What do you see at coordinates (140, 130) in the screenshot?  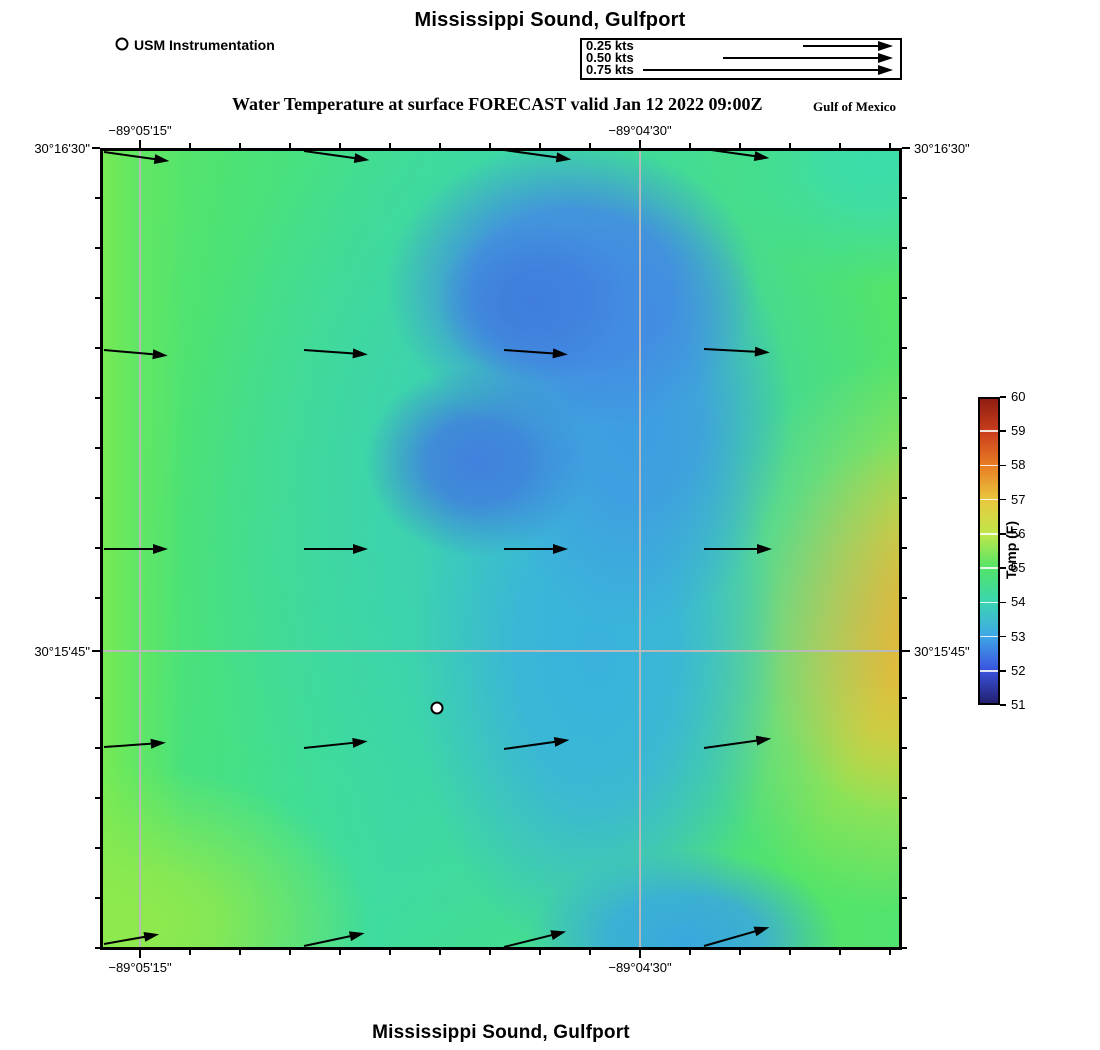 I see `x-axis-label-top: −89°05'15"` at bounding box center [140, 130].